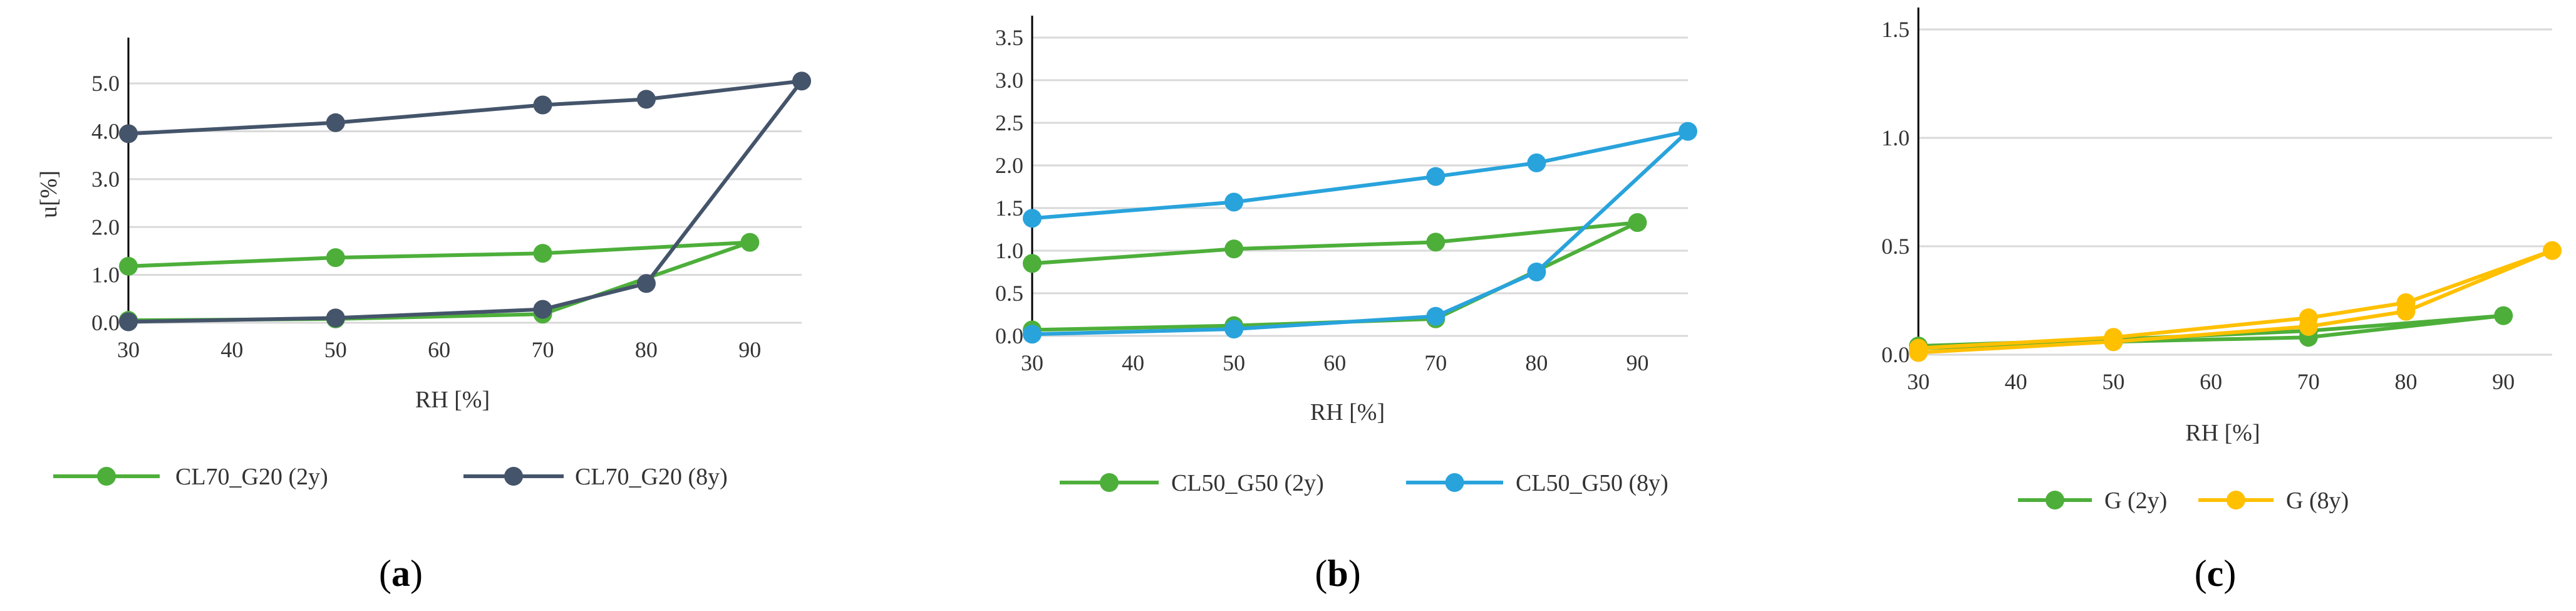 The width and height of the screenshot is (2576, 611). What do you see at coordinates (2183, 501) in the screenshot?
I see `chart-c-legend: G (2y) G (8y)` at bounding box center [2183, 501].